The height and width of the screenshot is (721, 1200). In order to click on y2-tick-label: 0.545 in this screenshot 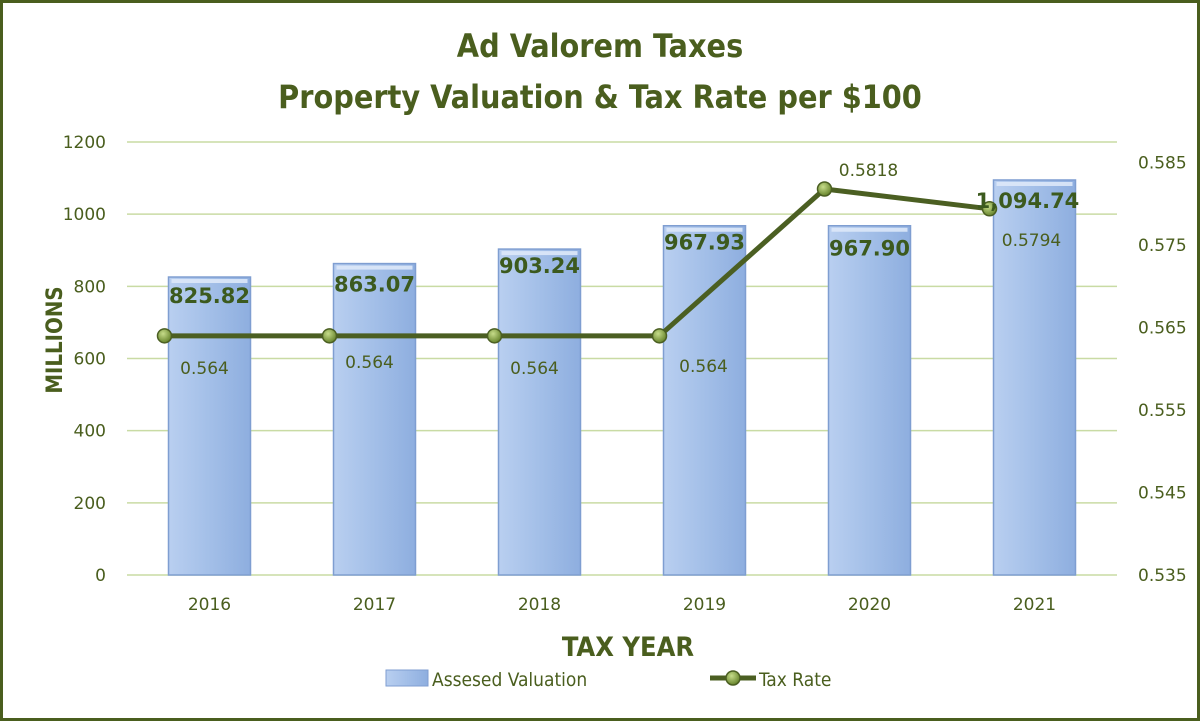, I will do `click(1162, 494)`.